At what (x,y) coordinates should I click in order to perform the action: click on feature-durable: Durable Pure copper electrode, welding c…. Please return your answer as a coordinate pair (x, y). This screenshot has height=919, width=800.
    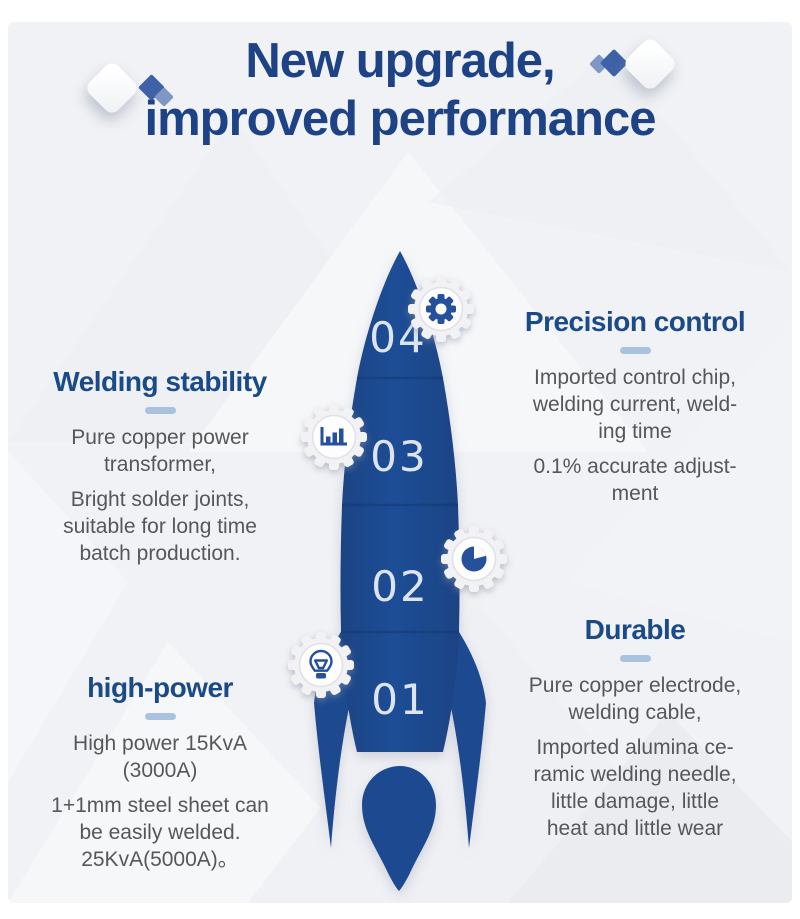
    Looking at the image, I should click on (635, 732).